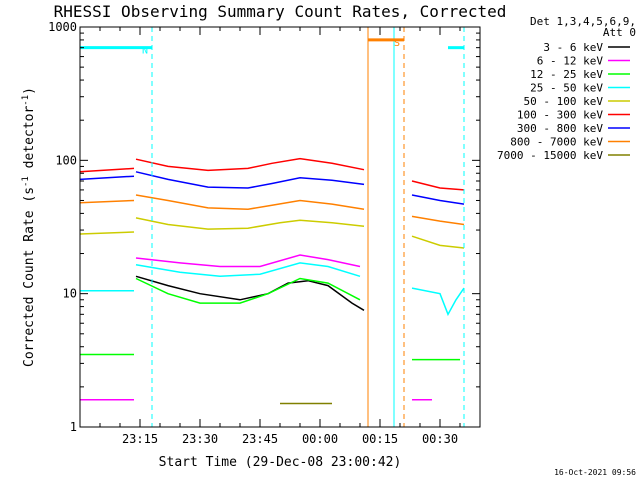  What do you see at coordinates (573, 47) in the screenshot?
I see `legend-label-0: 3 - 6 keV` at bounding box center [573, 47].